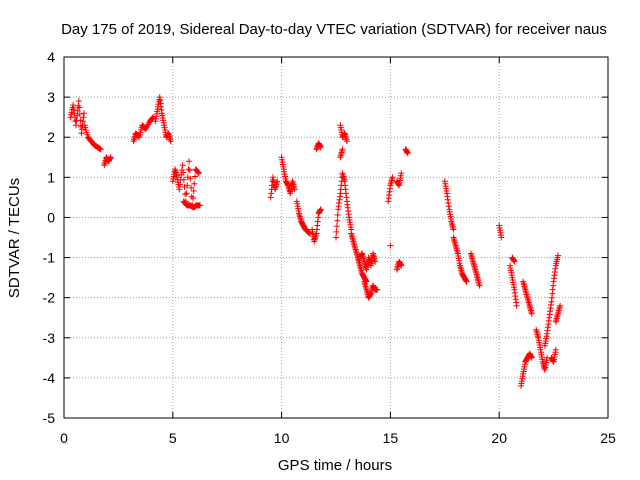 This screenshot has height=480, width=640. I want to click on y-axis-label: SDTVAR / TECUs, so click(14, 238).